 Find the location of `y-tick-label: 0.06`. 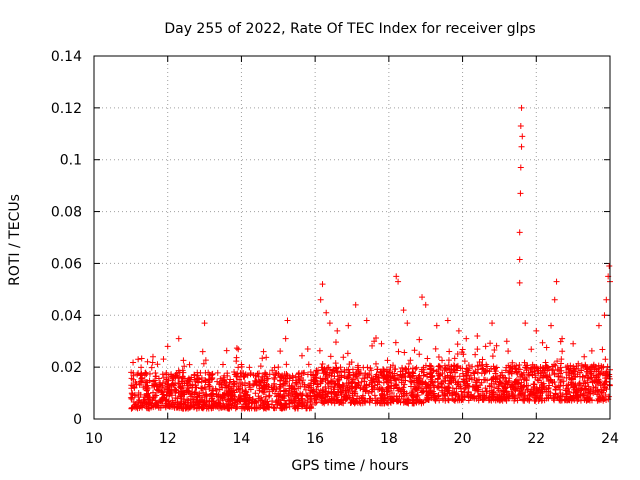

y-tick-label: 0.06 is located at coordinates (66, 264).